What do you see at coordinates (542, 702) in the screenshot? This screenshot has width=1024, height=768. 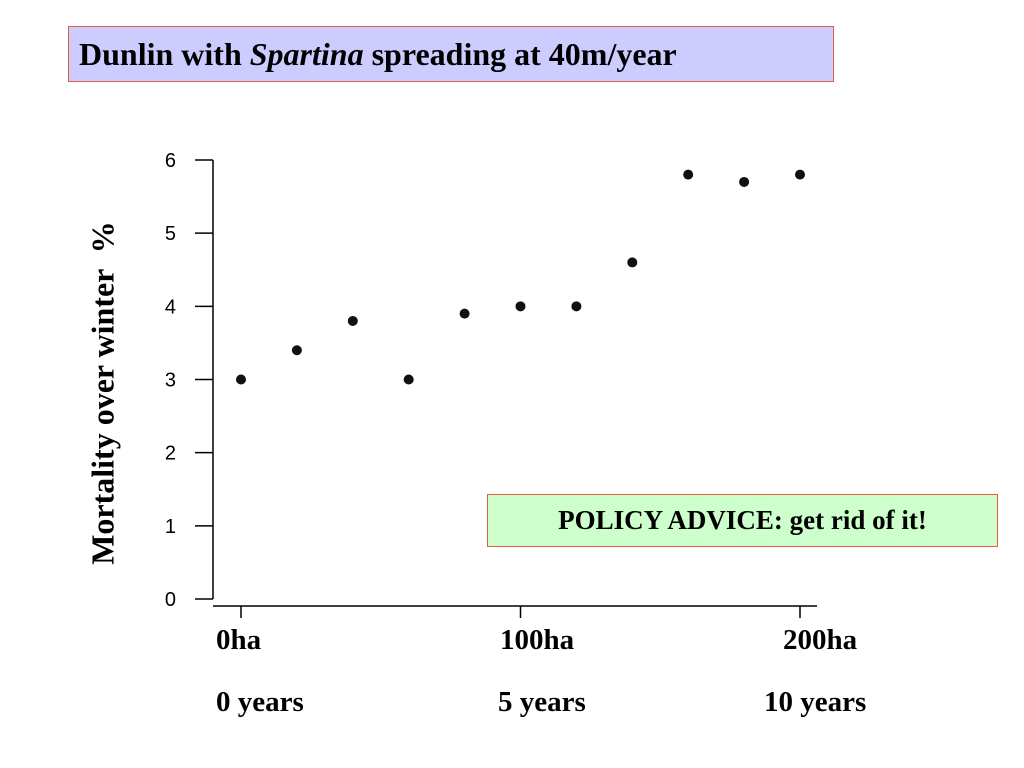 I see `x-tick-label-time-1: 5 years` at bounding box center [542, 702].